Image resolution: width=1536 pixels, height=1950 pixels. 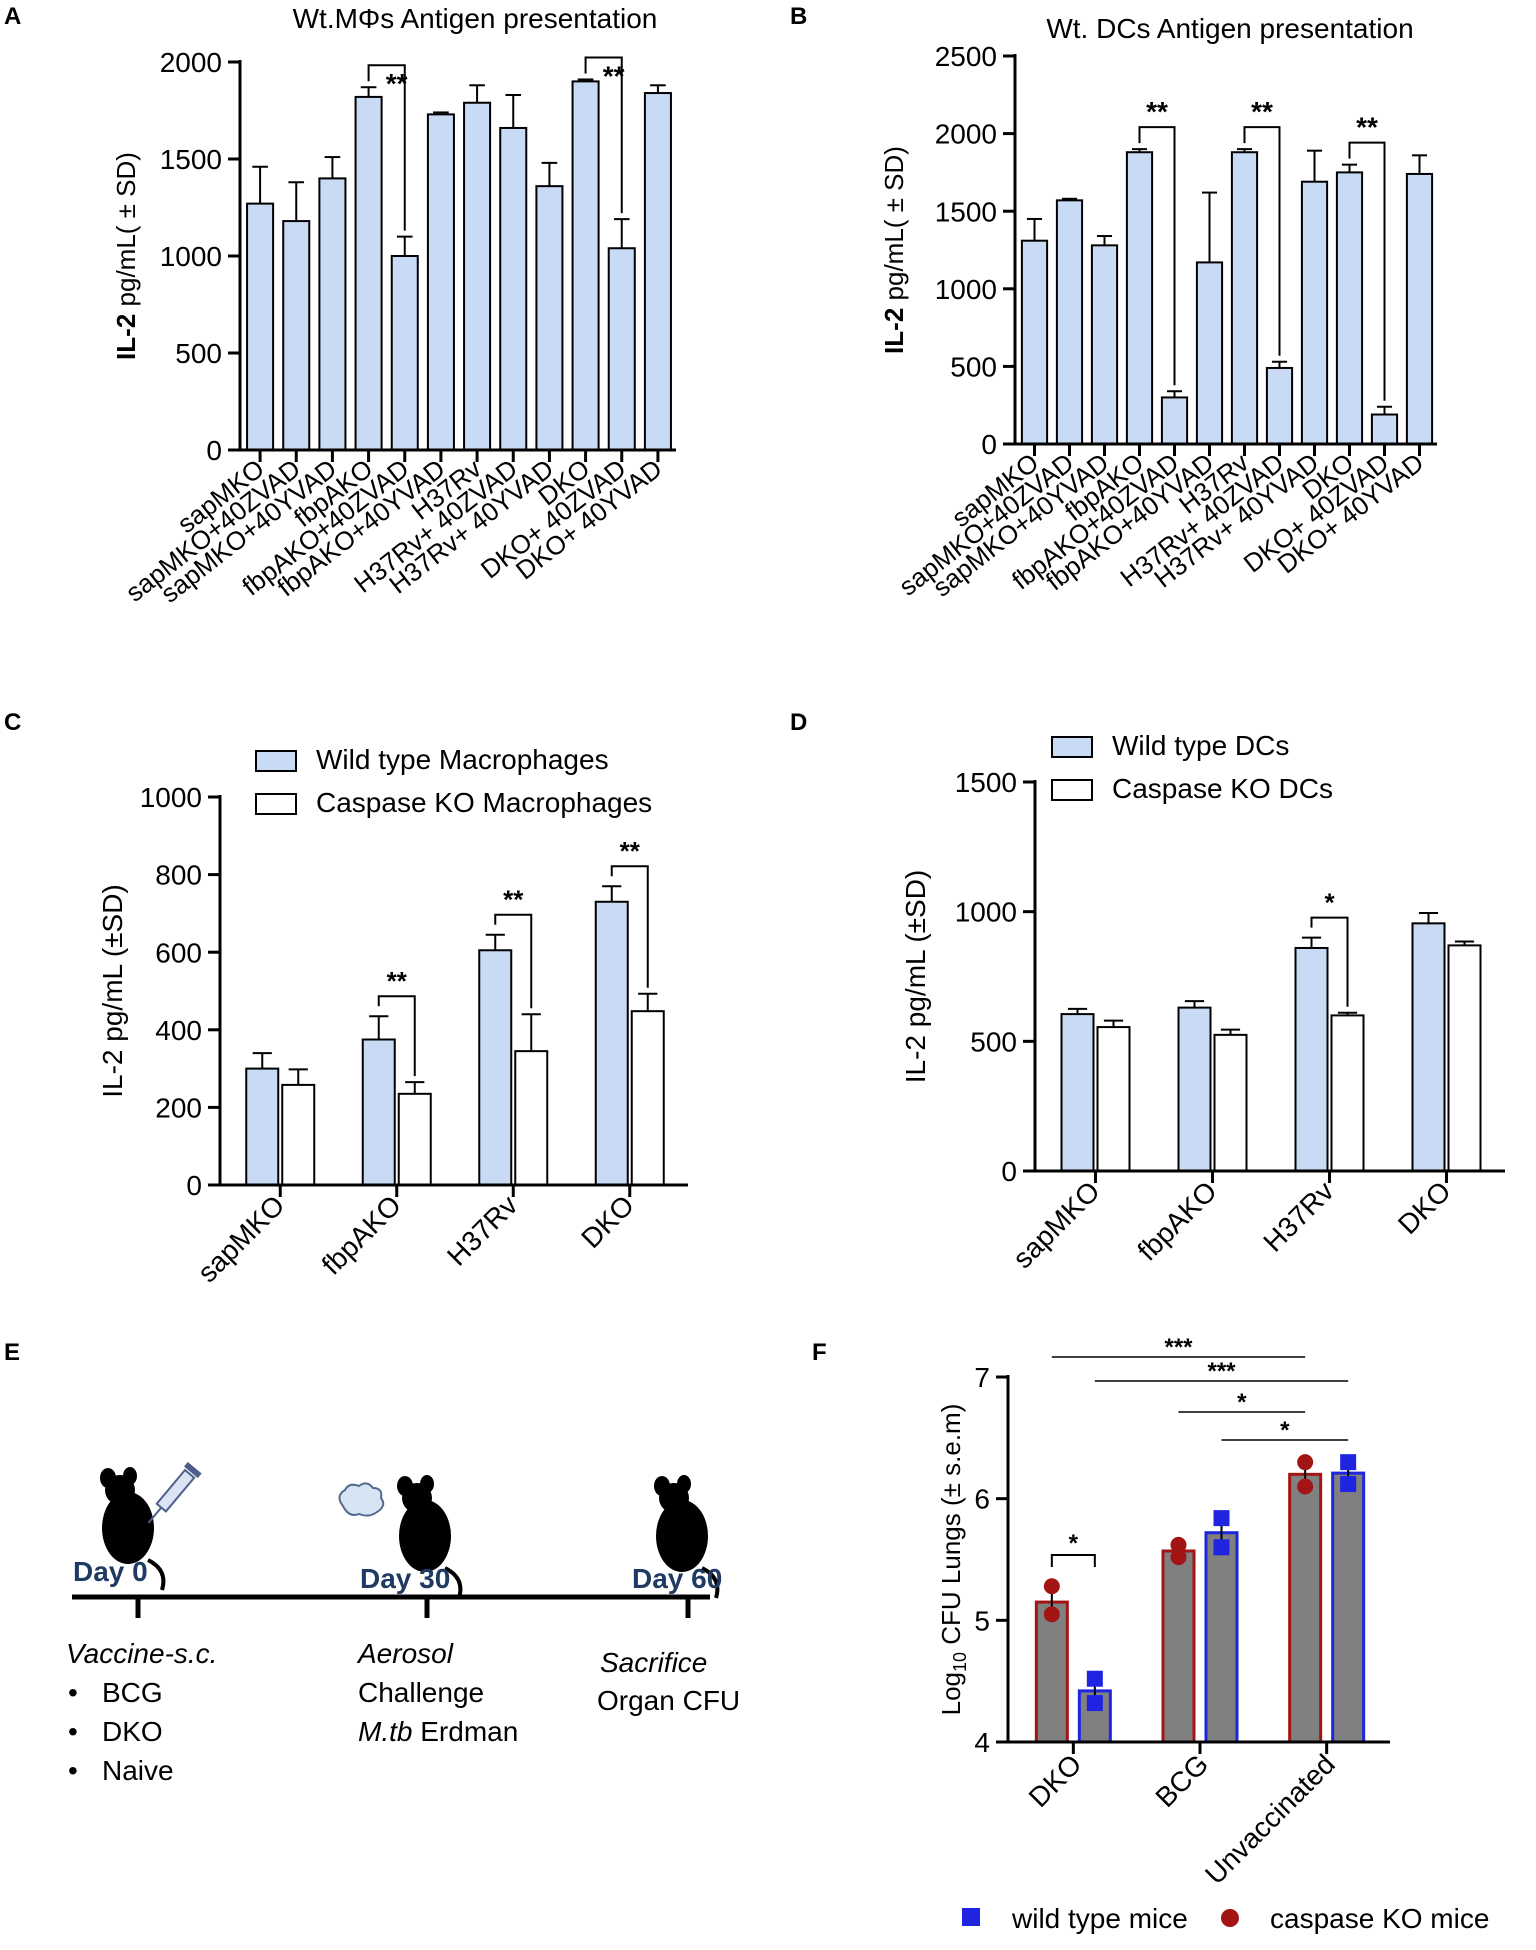 I want to click on y-axis-label-b: IL-2 pg/mL( ± SD), so click(x=894, y=250).